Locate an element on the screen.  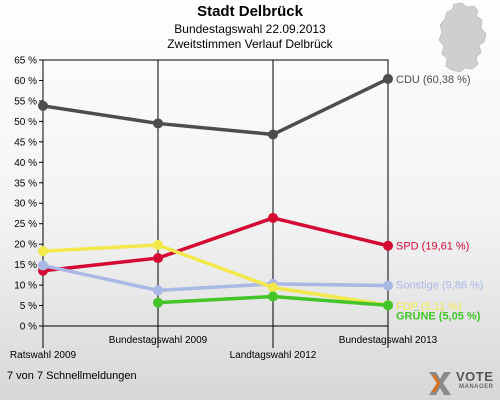
x-tick-label: Landtagswahl 2012 is located at coordinates (273, 355).